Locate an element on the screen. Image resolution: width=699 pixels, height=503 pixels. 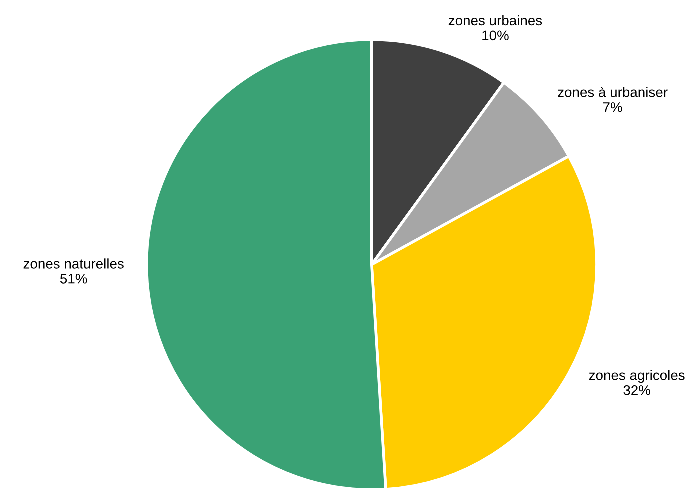
slice-label: zones urbaines is located at coordinates (495, 20).